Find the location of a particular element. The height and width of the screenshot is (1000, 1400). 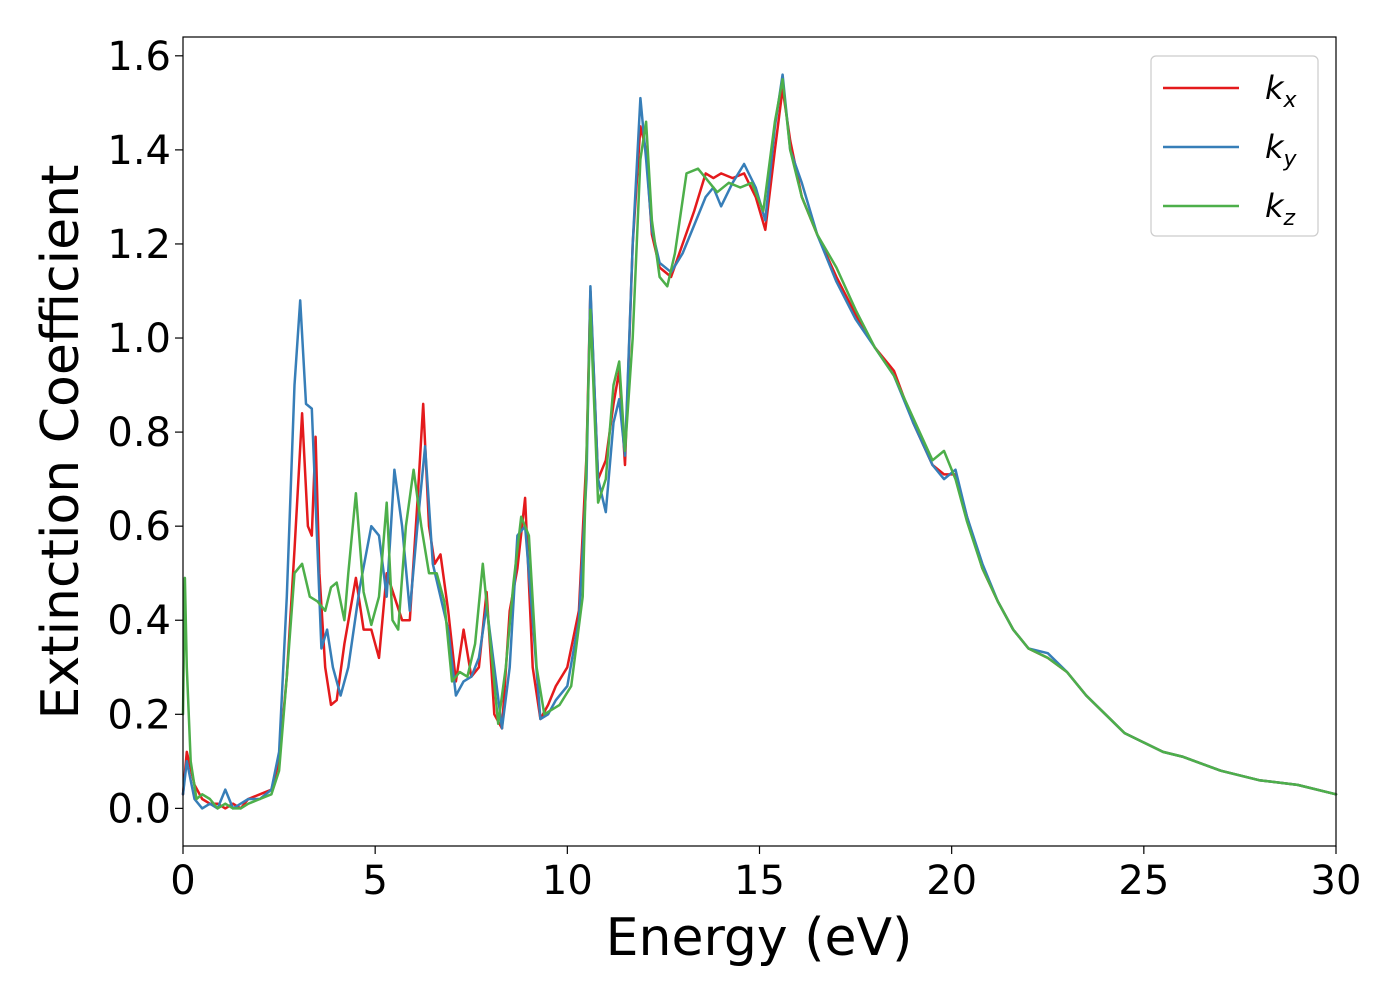

legend: kx ky kz is located at coordinates (1234, 146).